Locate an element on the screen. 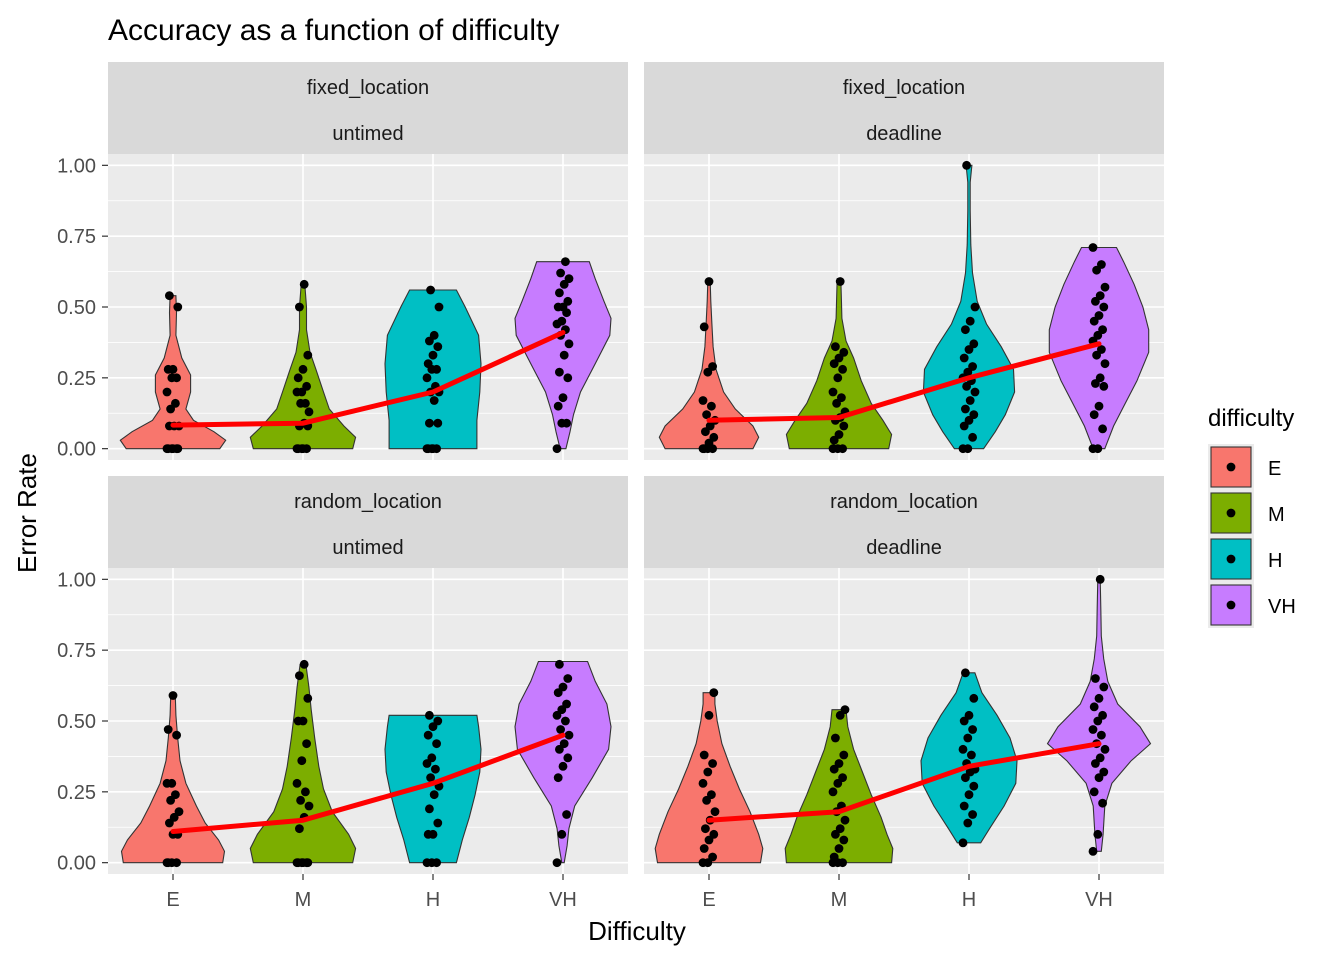 This screenshot has height=965, width=1344. x-axis-title: Difficulty is located at coordinates (637, 931).